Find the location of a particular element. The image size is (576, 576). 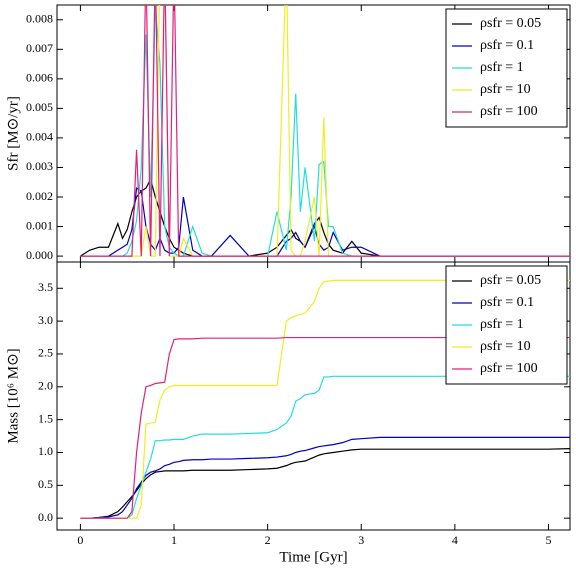

x-tick-label: 5 is located at coordinates (548, 540).